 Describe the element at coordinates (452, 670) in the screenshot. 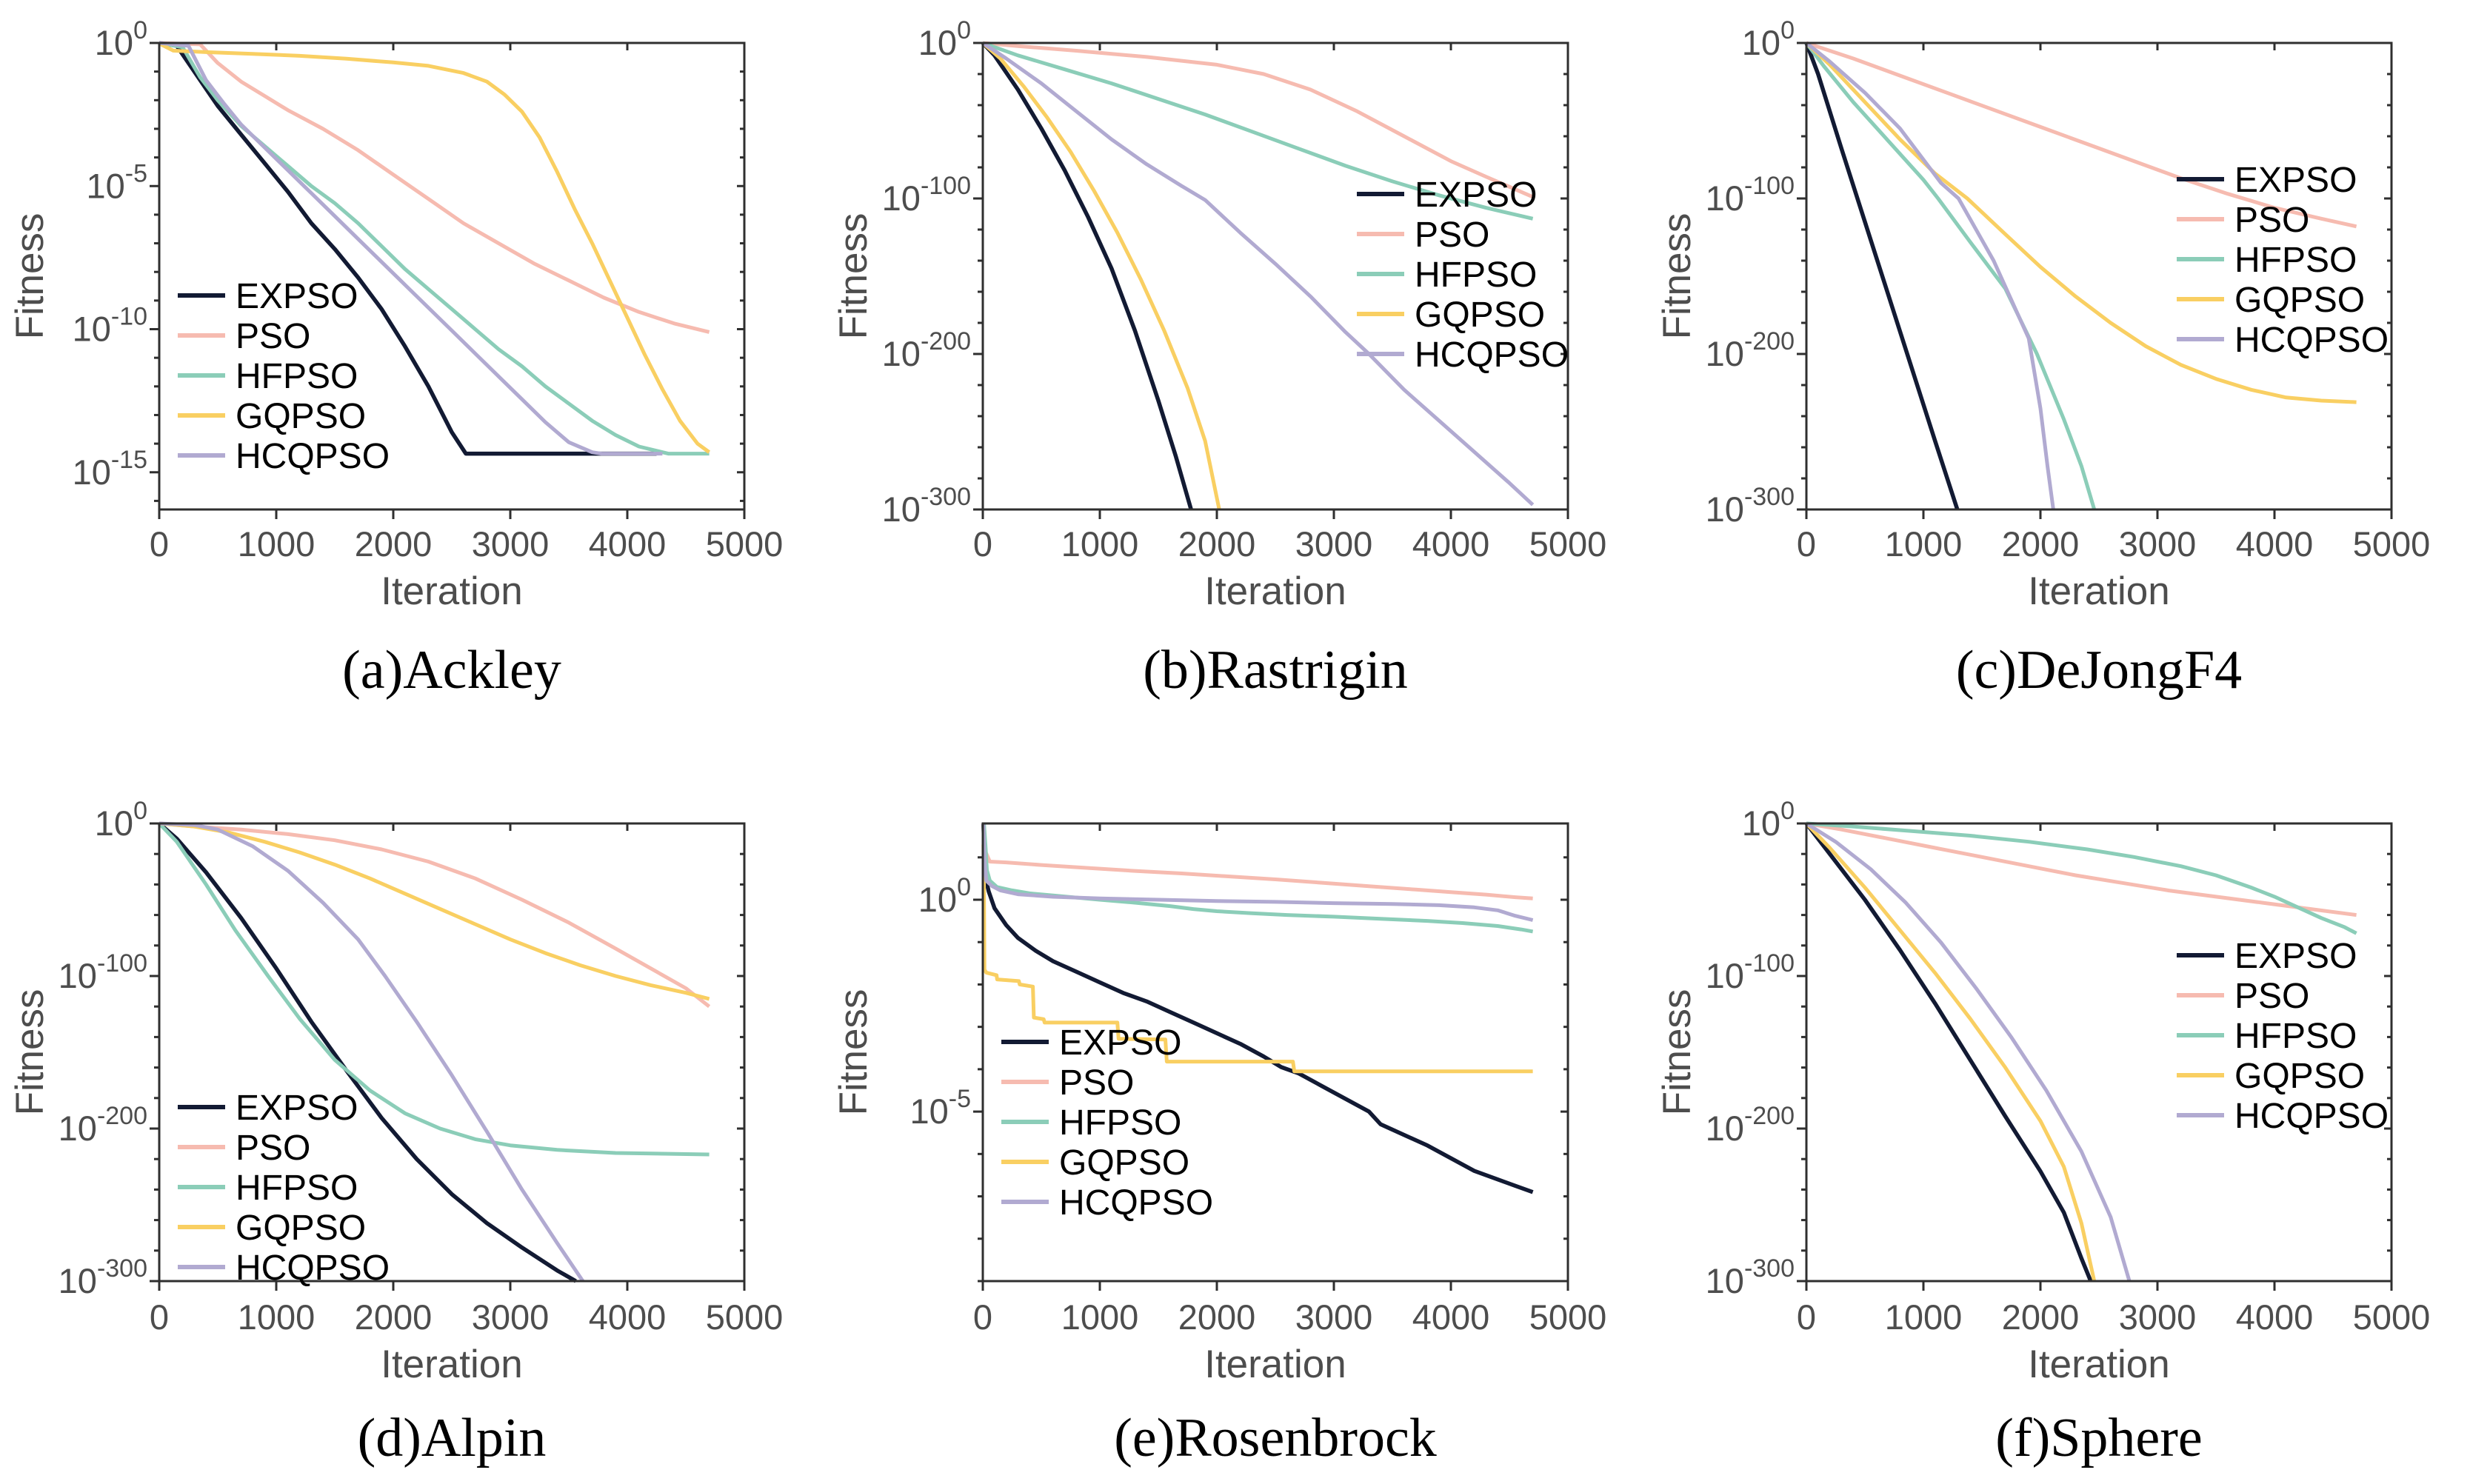

I see `panel-caption: (a)Ackley` at that location.